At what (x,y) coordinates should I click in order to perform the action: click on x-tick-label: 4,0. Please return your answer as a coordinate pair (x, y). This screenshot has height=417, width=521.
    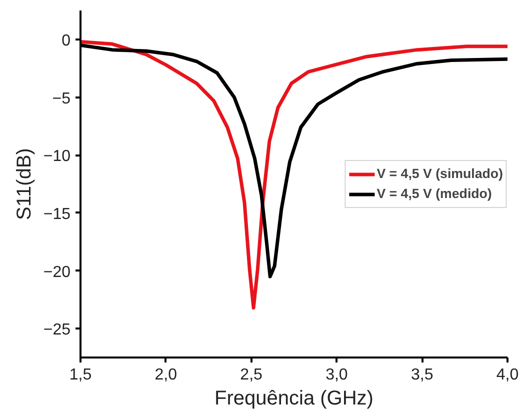
    Looking at the image, I should click on (507, 375).